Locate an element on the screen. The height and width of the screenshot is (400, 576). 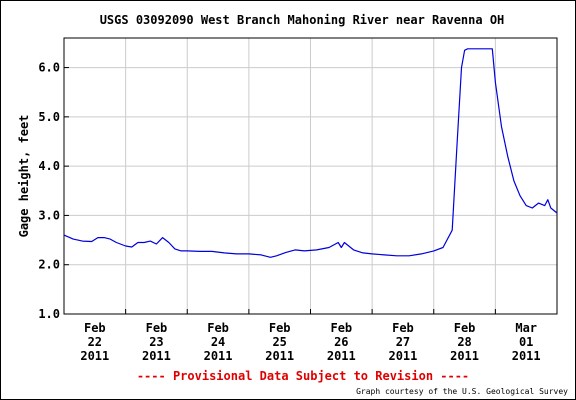
y-tick-label: 2.0 is located at coordinates (49, 265).